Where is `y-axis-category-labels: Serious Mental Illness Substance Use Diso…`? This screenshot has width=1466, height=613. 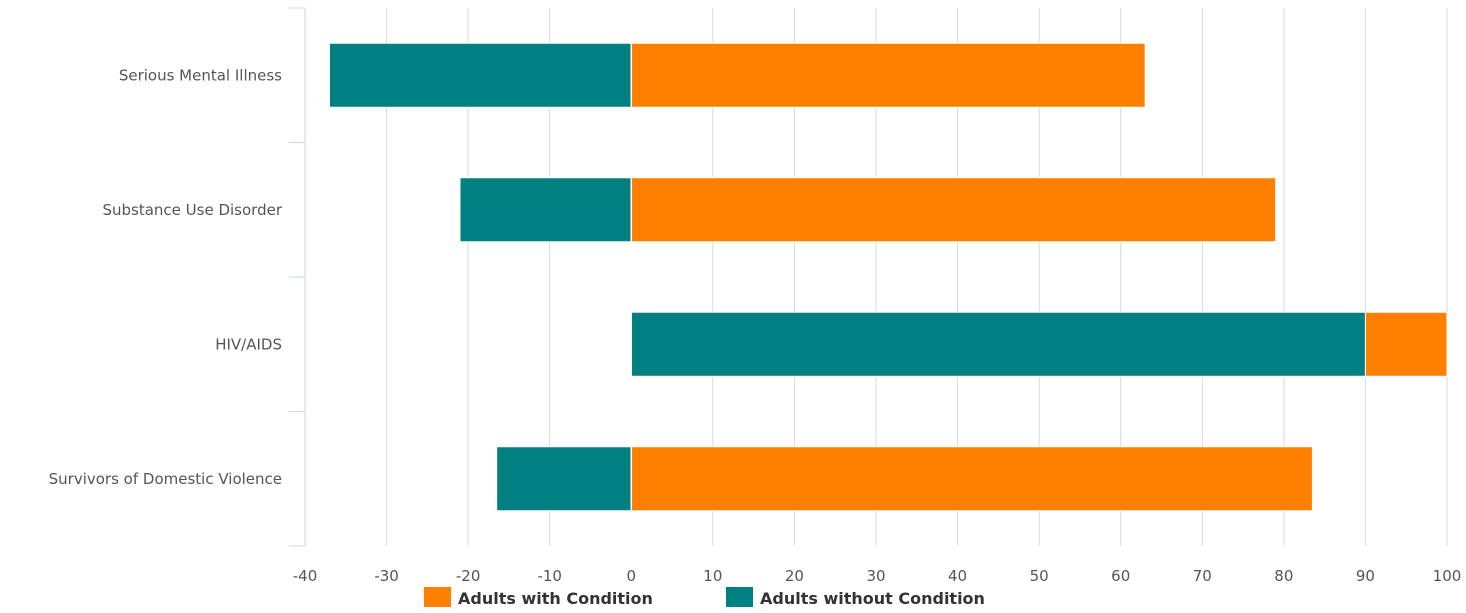 y-axis-category-labels: Serious Mental Illness Substance Use Diso… is located at coordinates (166, 277).